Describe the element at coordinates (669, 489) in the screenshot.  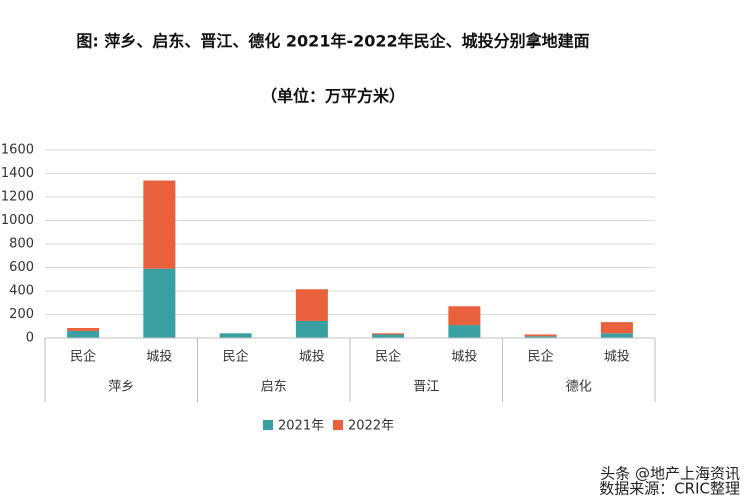
I see `source: 数据来源：CRIC整理` at that location.